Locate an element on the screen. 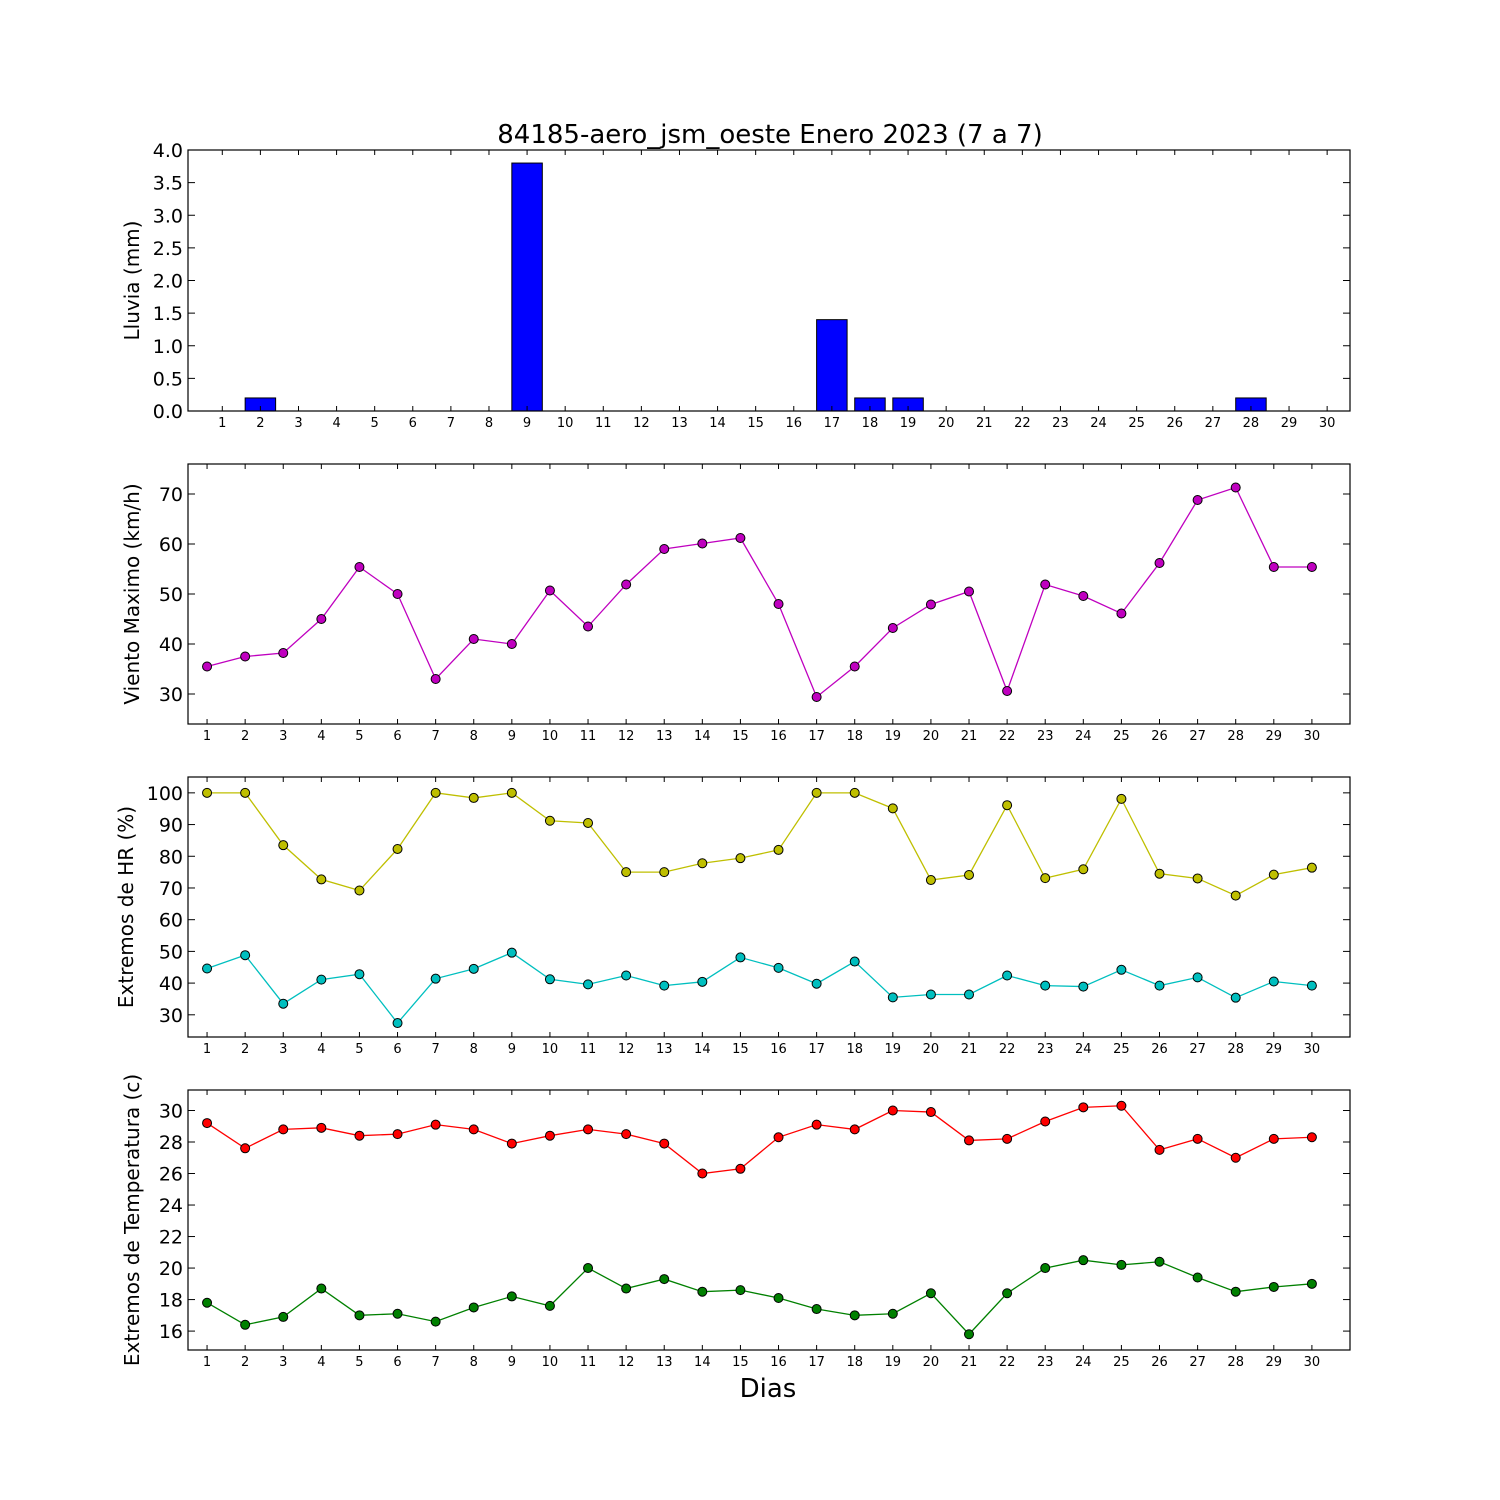  hr-xtick-label: 16 is located at coordinates (778, 1049).